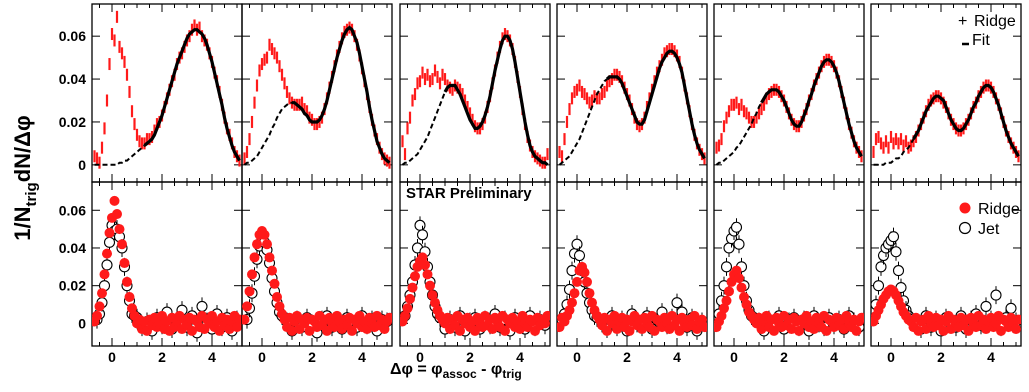  I want to click on panel-1-bottom: 0 0.02 0.04 0.06, so click(151, 264).